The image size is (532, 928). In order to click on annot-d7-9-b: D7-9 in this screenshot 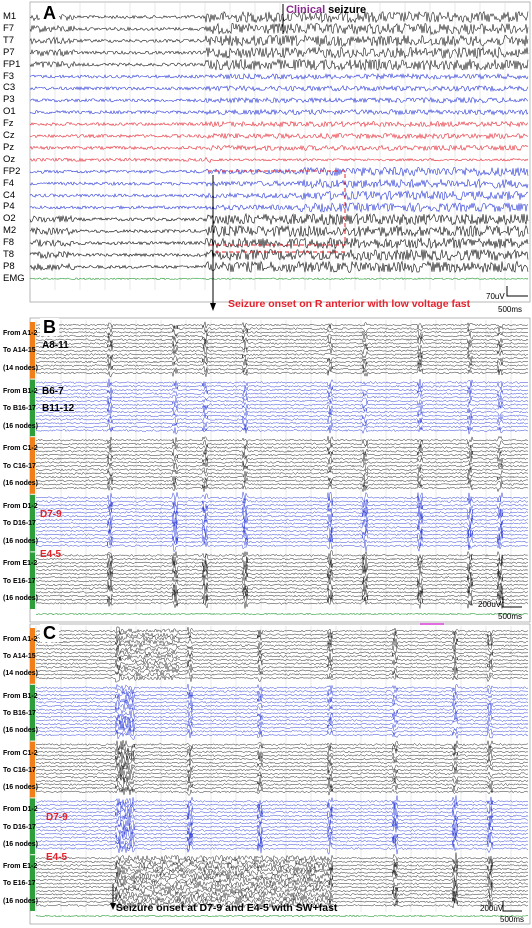, I will do `click(51, 514)`.